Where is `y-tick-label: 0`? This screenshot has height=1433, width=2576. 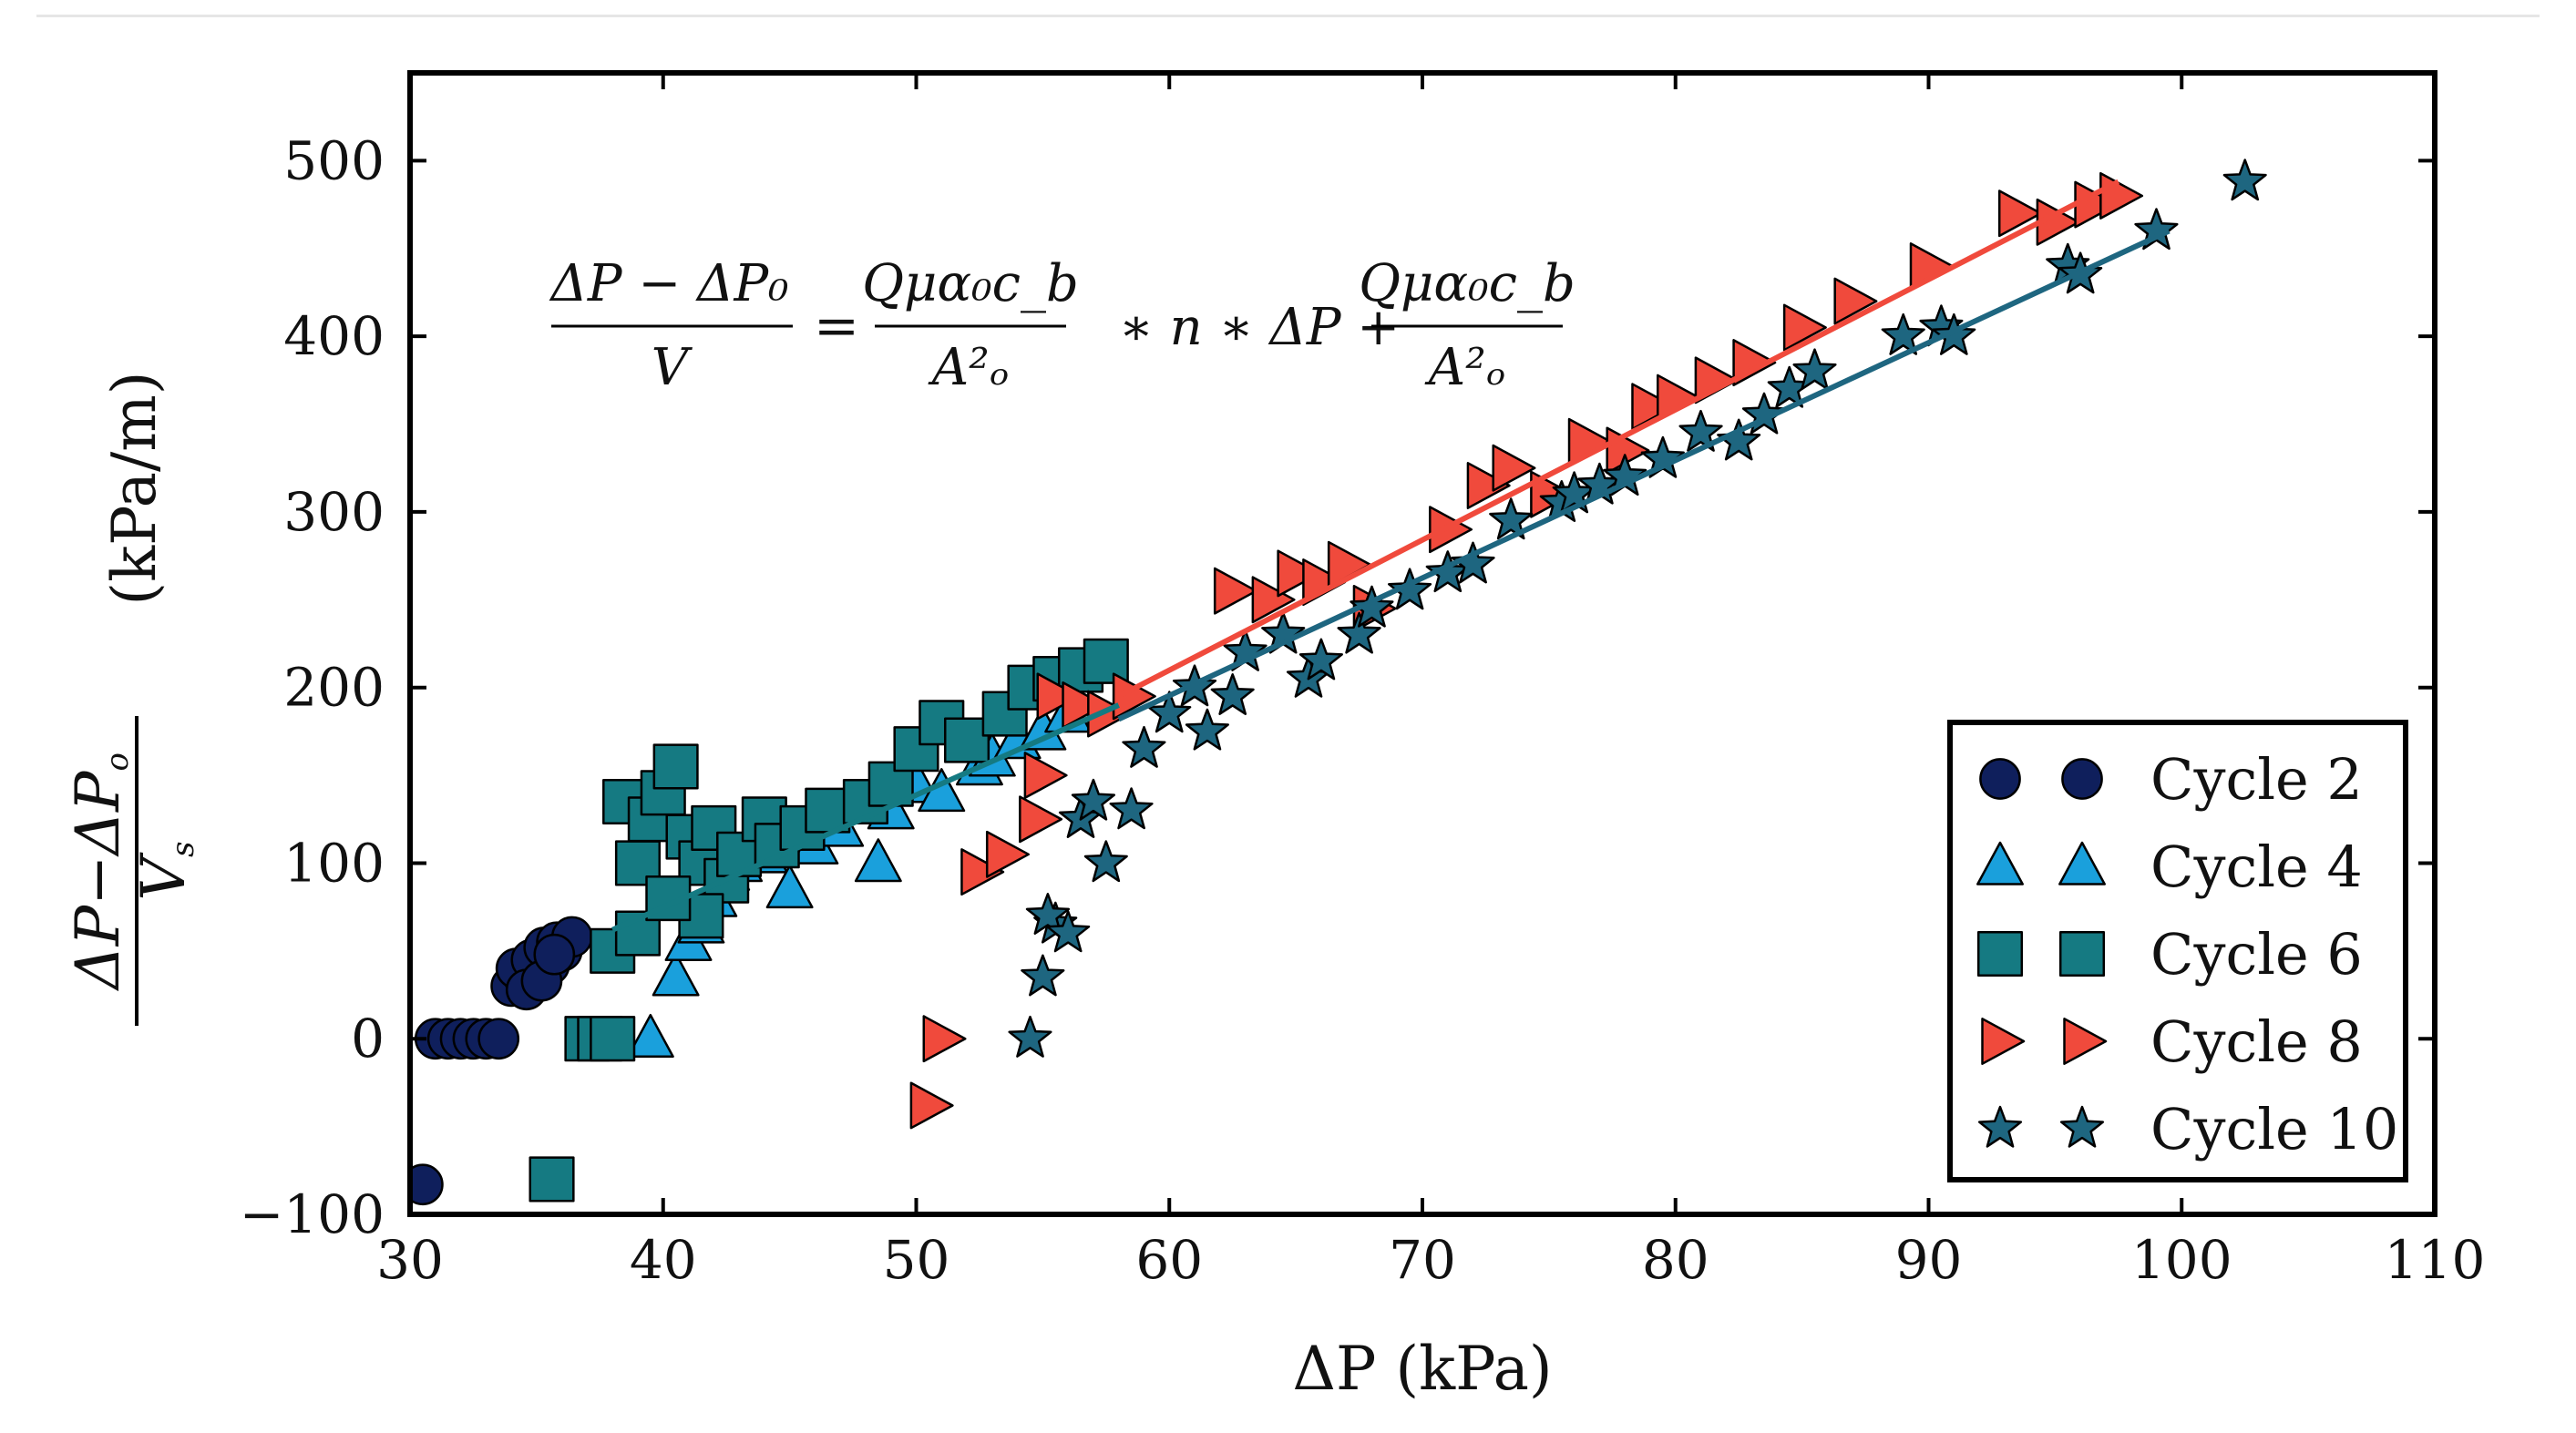
y-tick-label: 0 is located at coordinates (368, 1039).